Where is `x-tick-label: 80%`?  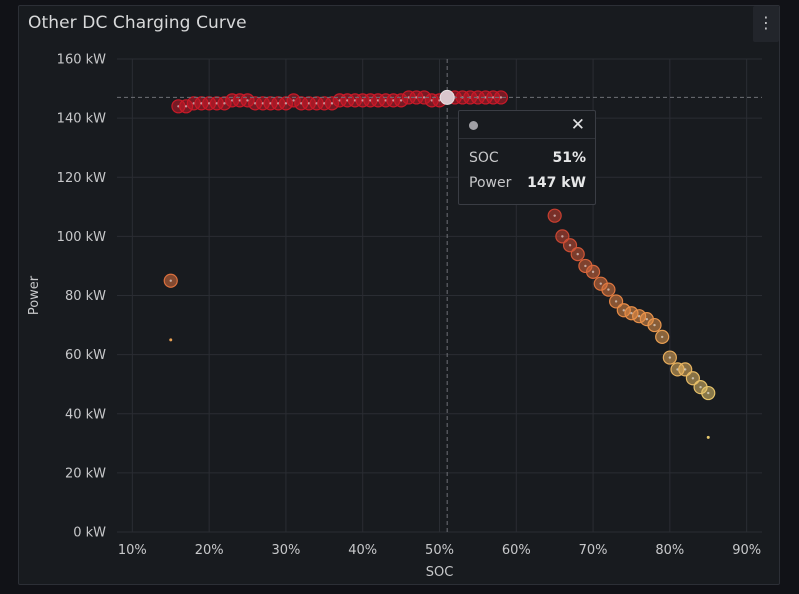 x-tick-label: 80% is located at coordinates (669, 550).